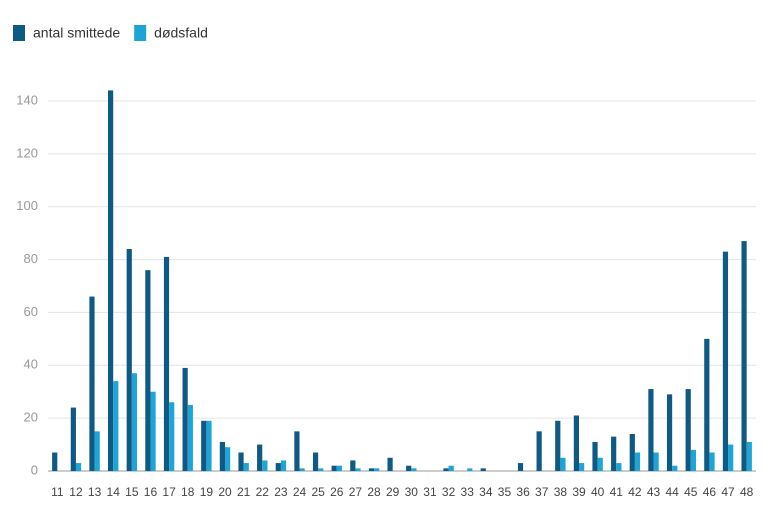 The width and height of the screenshot is (770, 518). Describe the element at coordinates (300, 492) in the screenshot. I see `x-tick-label: 24` at that location.